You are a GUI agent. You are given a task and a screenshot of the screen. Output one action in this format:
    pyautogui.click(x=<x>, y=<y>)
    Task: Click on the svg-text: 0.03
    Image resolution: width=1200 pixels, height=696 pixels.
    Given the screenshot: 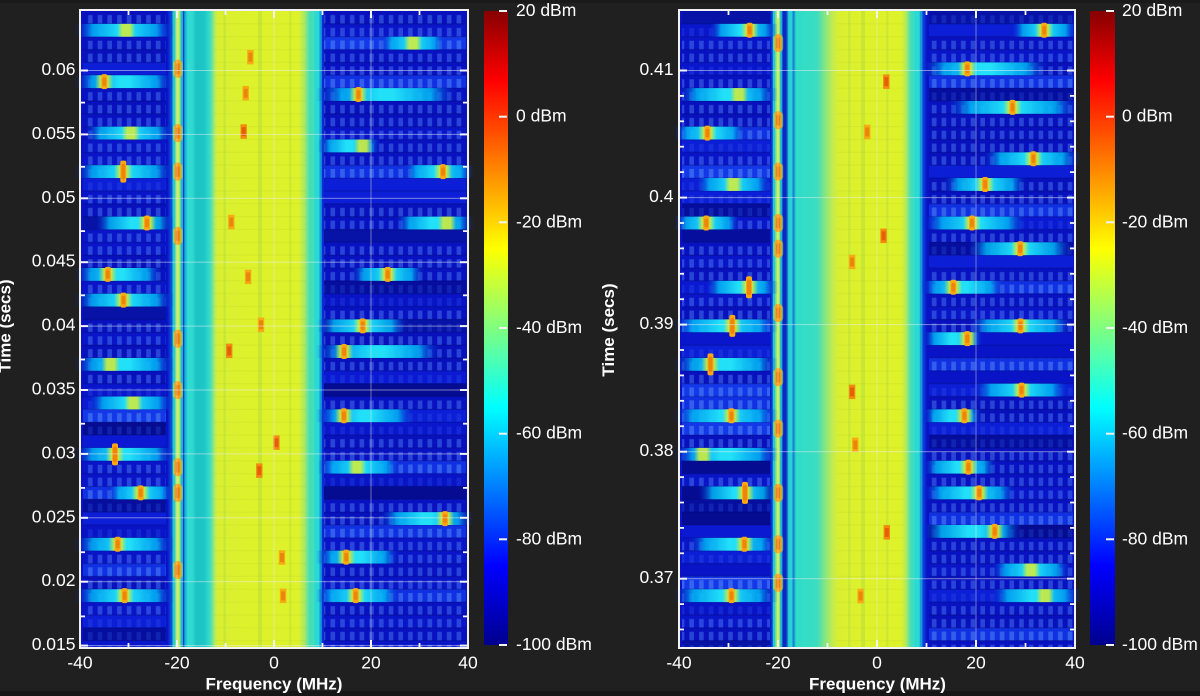 What is the action you would take?
    pyautogui.click(x=58, y=452)
    